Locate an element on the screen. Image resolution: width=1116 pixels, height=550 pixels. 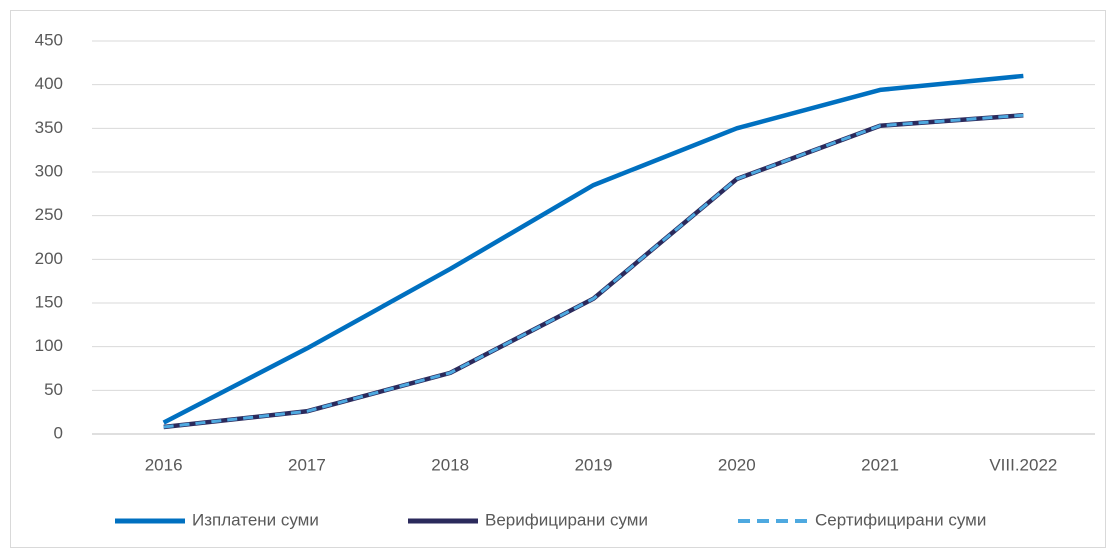
y-tick-label: 300 is located at coordinates (49, 170).